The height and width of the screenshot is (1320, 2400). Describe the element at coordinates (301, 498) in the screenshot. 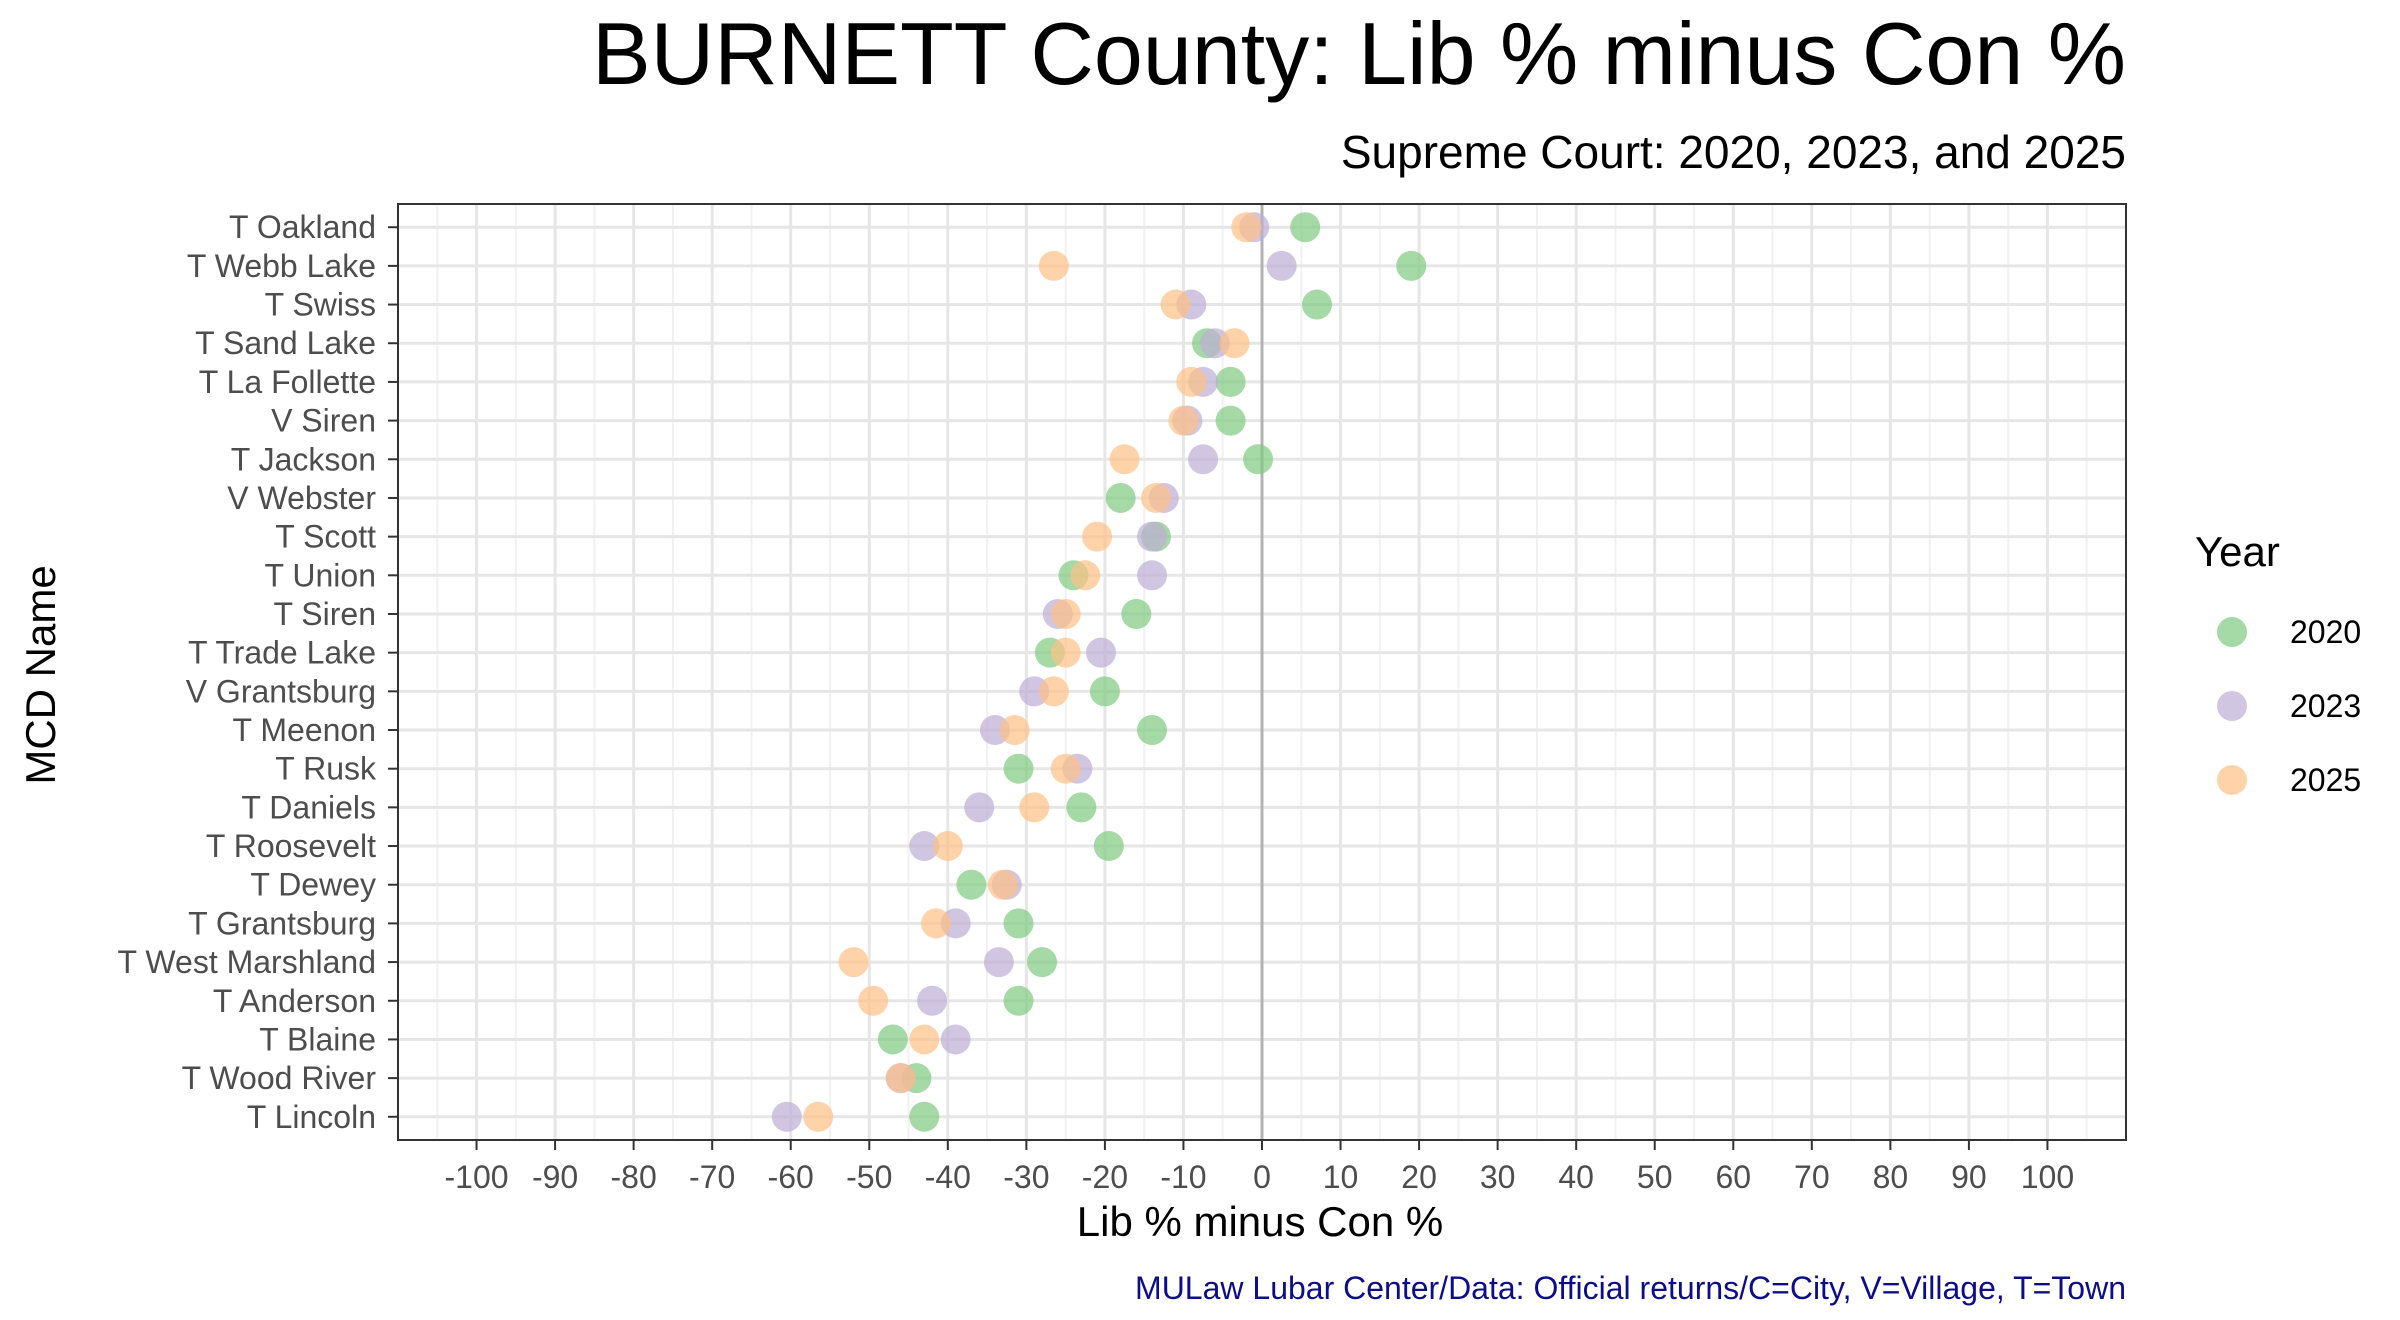

I see `y-tick-label: V Webster` at that location.